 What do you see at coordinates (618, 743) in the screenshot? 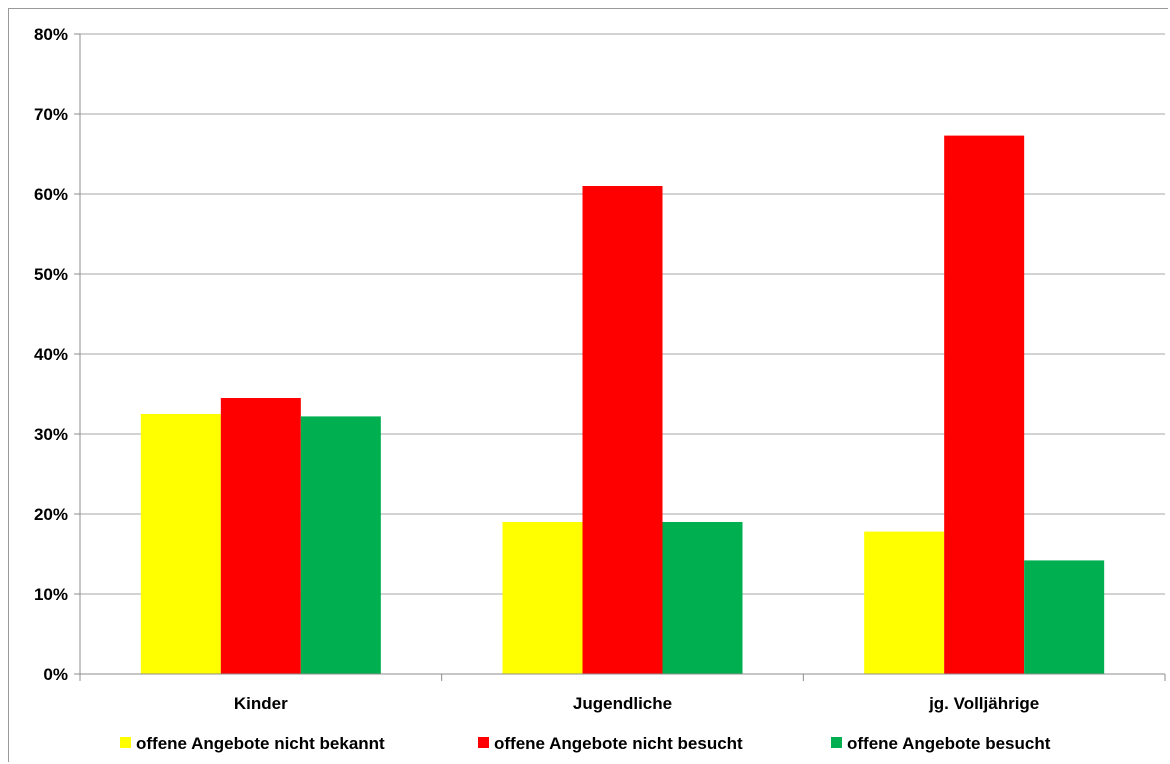
I see `legend-label: offene Angebote nicht besucht` at bounding box center [618, 743].